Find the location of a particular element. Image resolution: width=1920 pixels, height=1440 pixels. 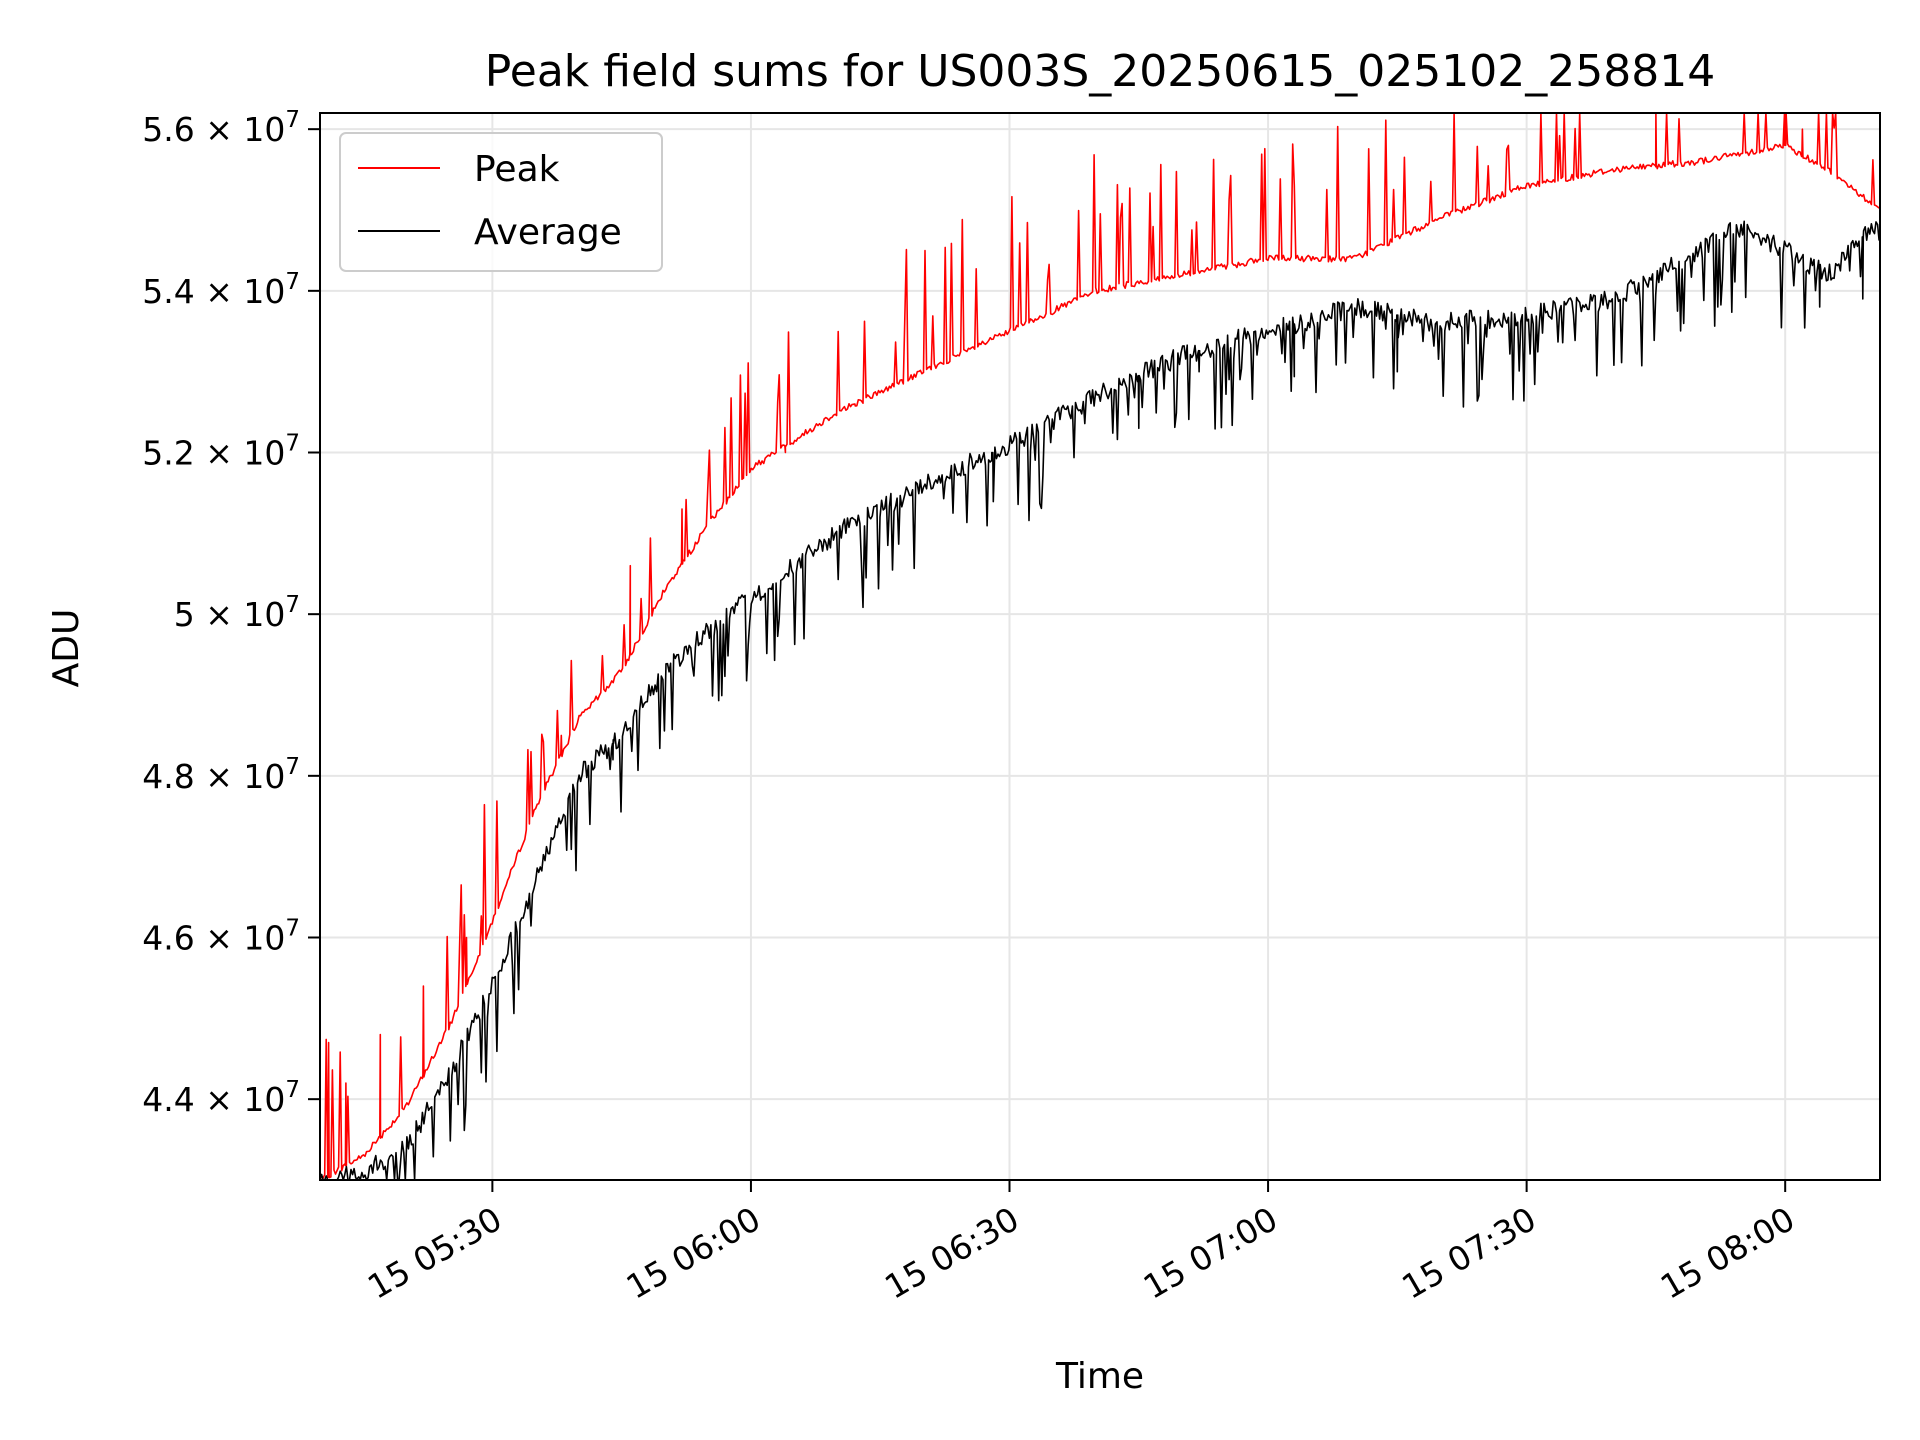

y-tick-label: 5.6 × 107 is located at coordinates (221, 128).